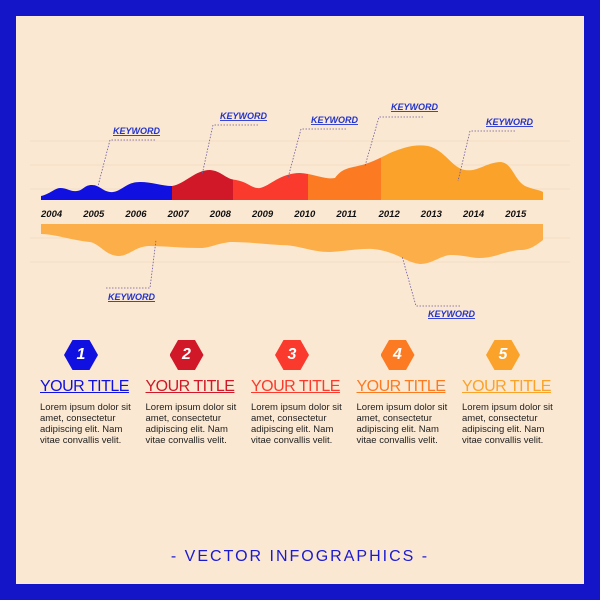 The width and height of the screenshot is (600, 600). What do you see at coordinates (81, 355) in the screenshot?
I see `hexagon-number-badge: 1` at bounding box center [81, 355].